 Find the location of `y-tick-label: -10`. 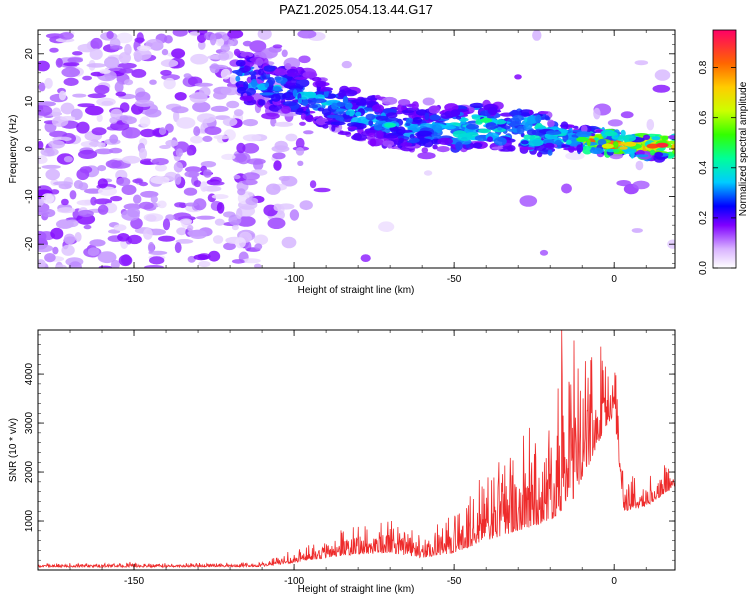

y-tick-label: -10 is located at coordinates (29, 196).